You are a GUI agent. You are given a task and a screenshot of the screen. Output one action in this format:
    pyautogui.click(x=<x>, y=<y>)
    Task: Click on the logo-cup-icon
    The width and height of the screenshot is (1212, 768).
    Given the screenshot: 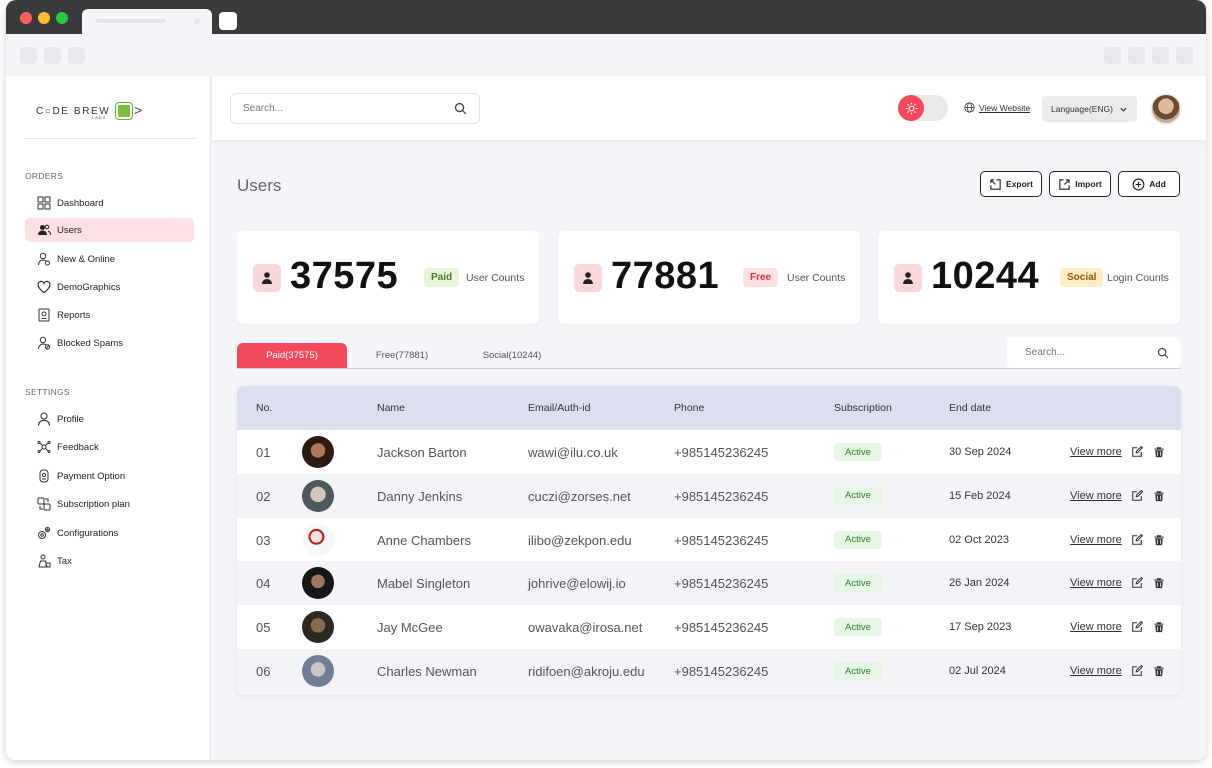 What is the action you would take?
    pyautogui.click(x=124, y=111)
    